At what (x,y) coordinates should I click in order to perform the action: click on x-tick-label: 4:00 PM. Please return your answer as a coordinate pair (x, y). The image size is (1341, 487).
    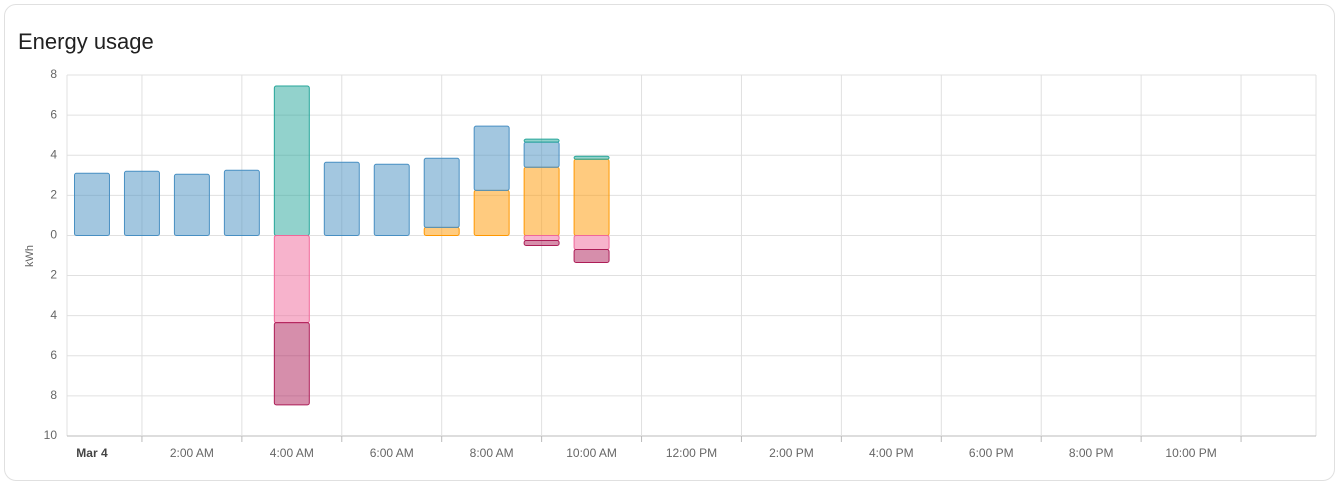
    Looking at the image, I should click on (891, 453).